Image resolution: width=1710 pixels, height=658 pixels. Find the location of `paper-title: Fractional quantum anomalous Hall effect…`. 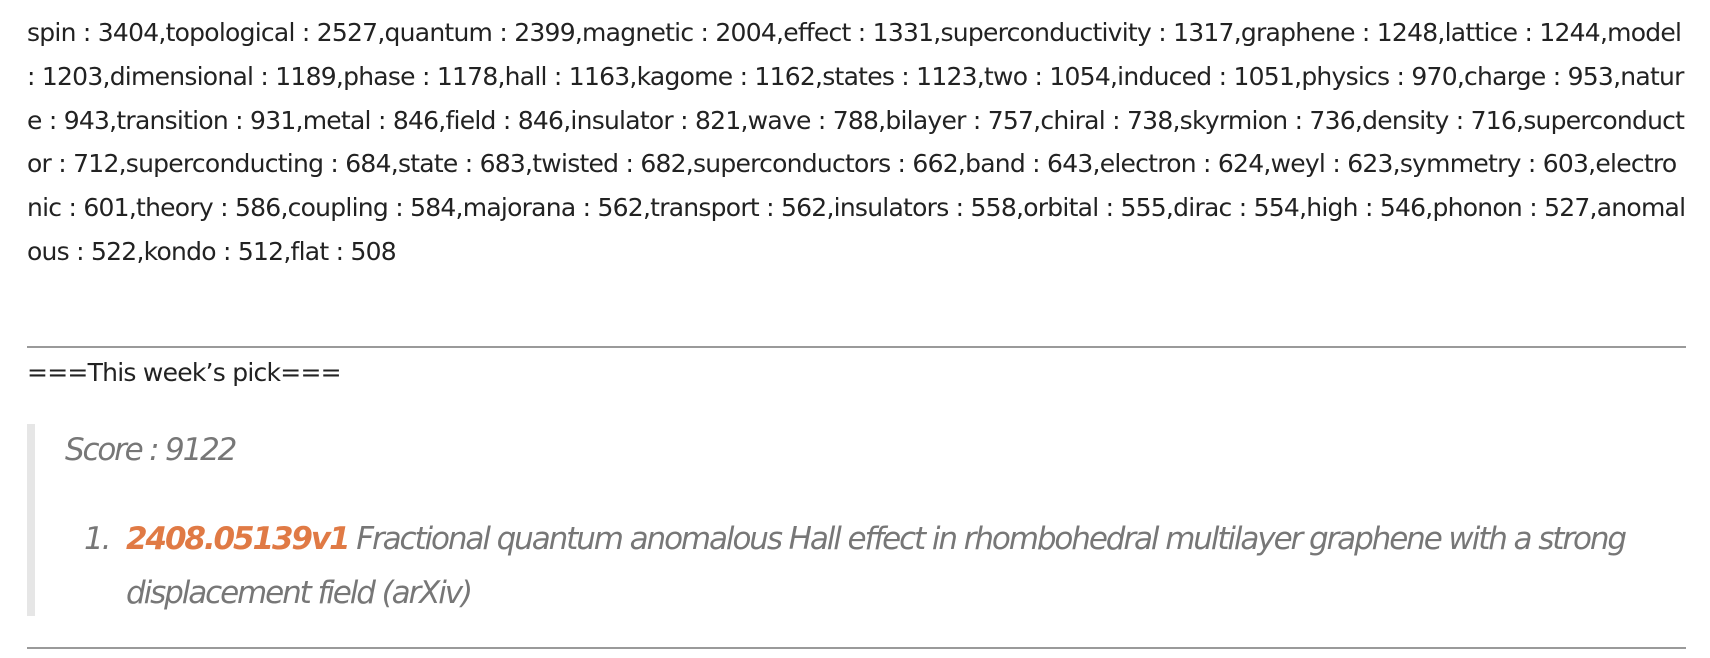

paper-title: Fractional quantum anomalous Hall effect… is located at coordinates (876, 566).